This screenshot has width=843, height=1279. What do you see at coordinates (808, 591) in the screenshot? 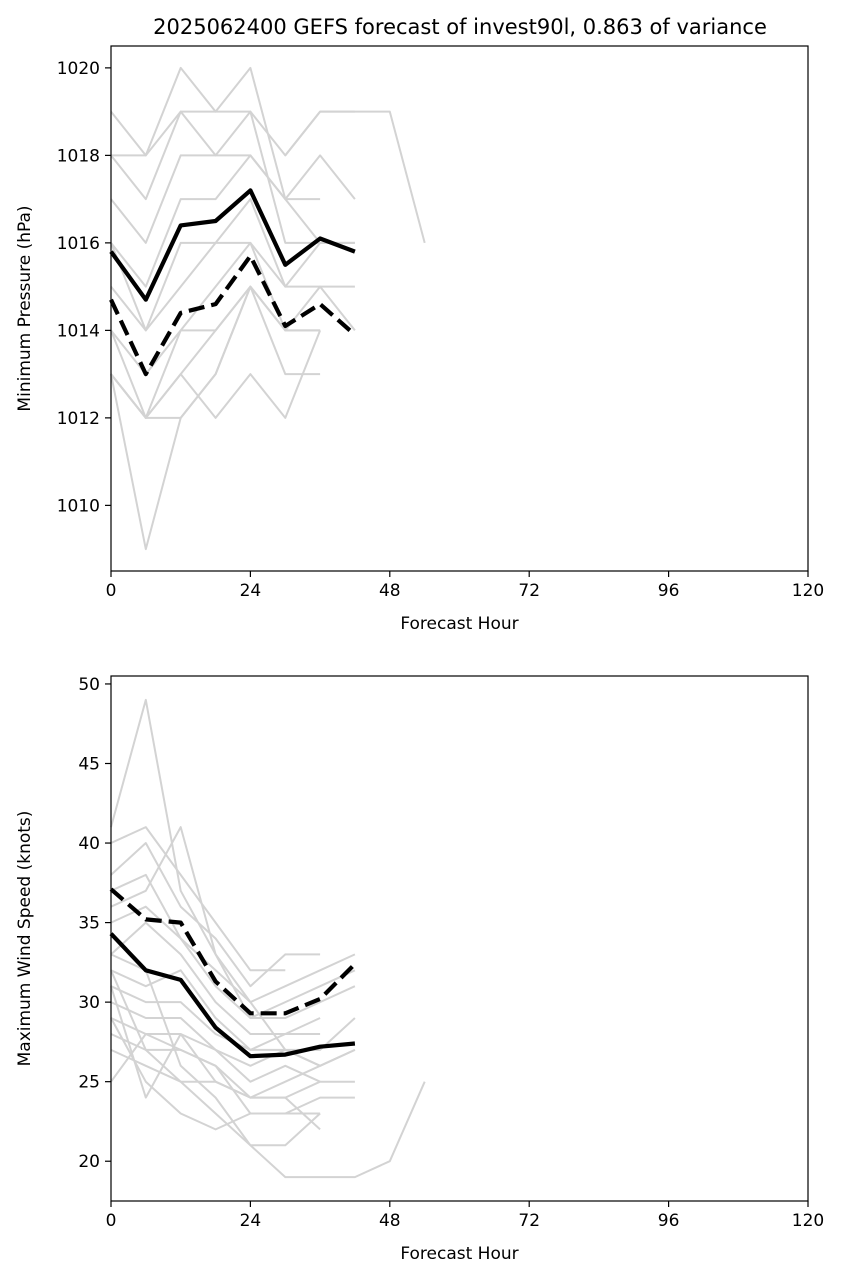
I see `pressure-x-tick-label: 120` at bounding box center [808, 591].